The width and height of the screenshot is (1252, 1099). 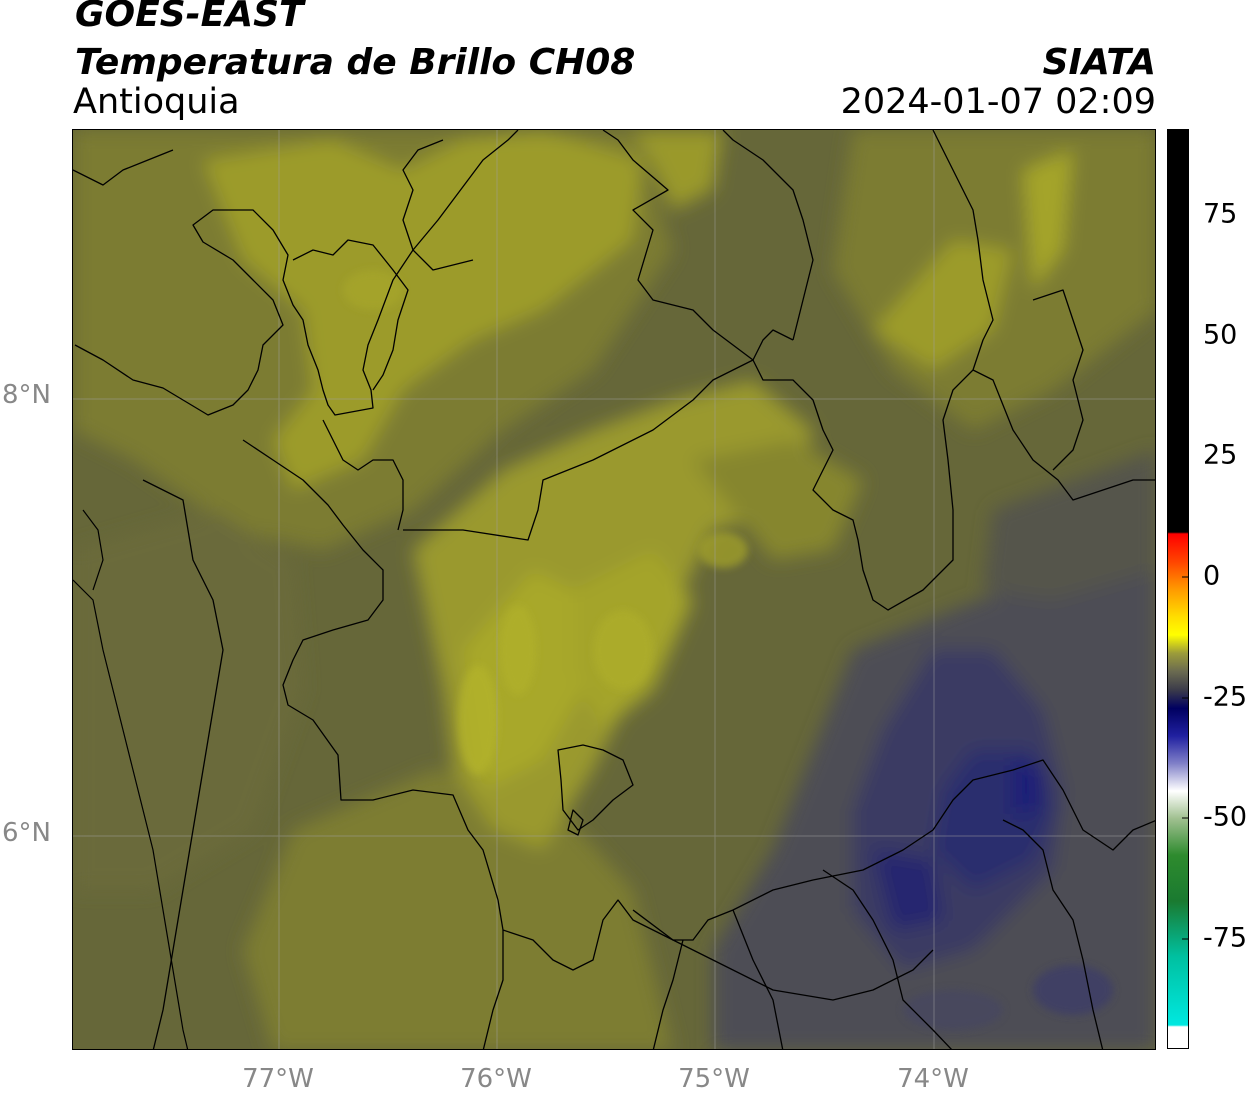 I want to click on datetime-label: 2024-01-07 02:09, so click(x=998, y=102).